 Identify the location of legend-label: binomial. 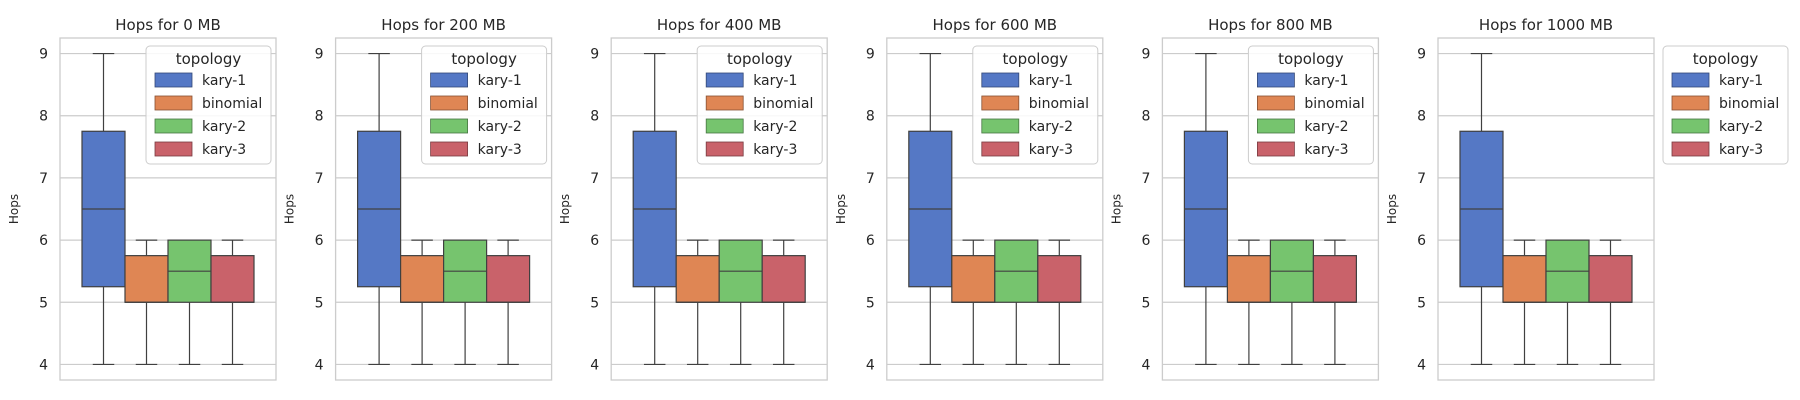
(1059, 104).